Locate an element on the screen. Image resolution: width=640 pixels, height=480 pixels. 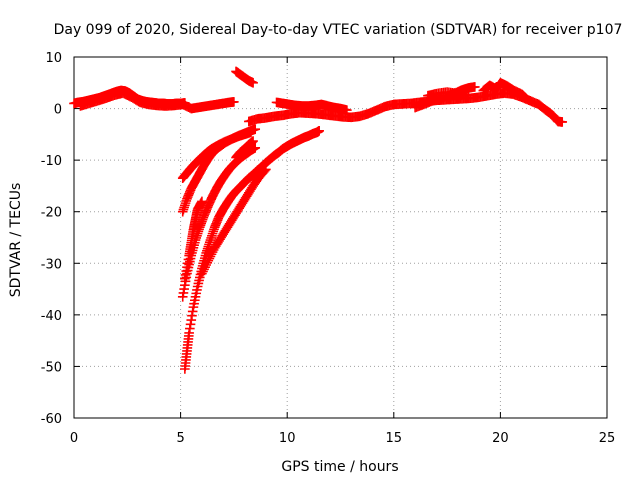
y-tick-label: -30 is located at coordinates (51, 264).